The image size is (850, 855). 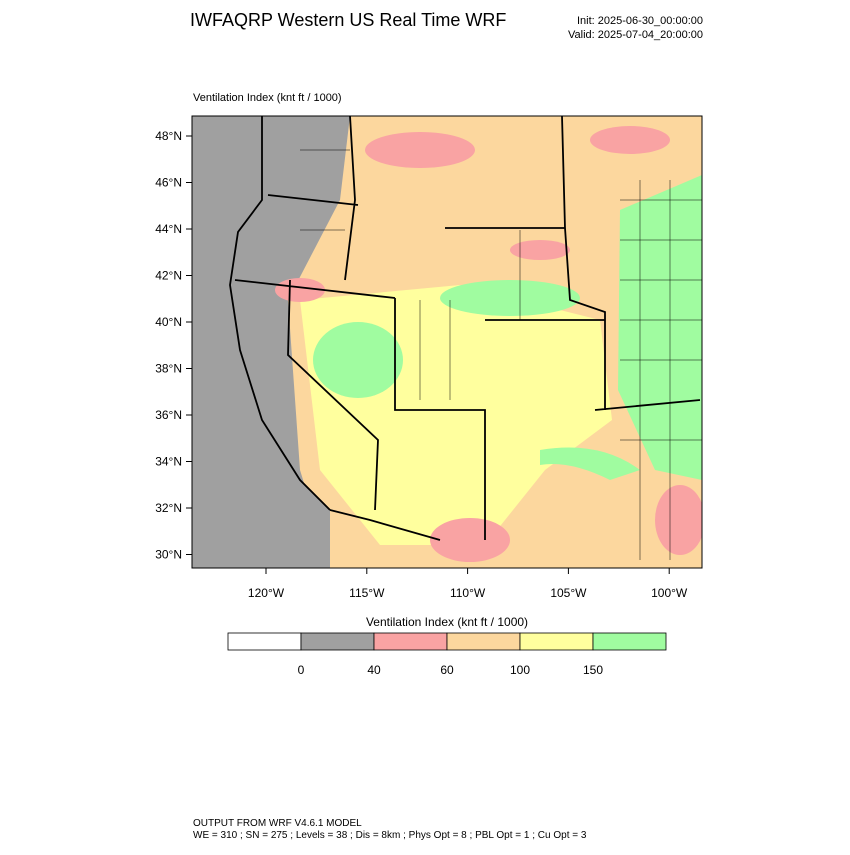 What do you see at coordinates (168, 136) in the screenshot?
I see `lat-label: 48°N` at bounding box center [168, 136].